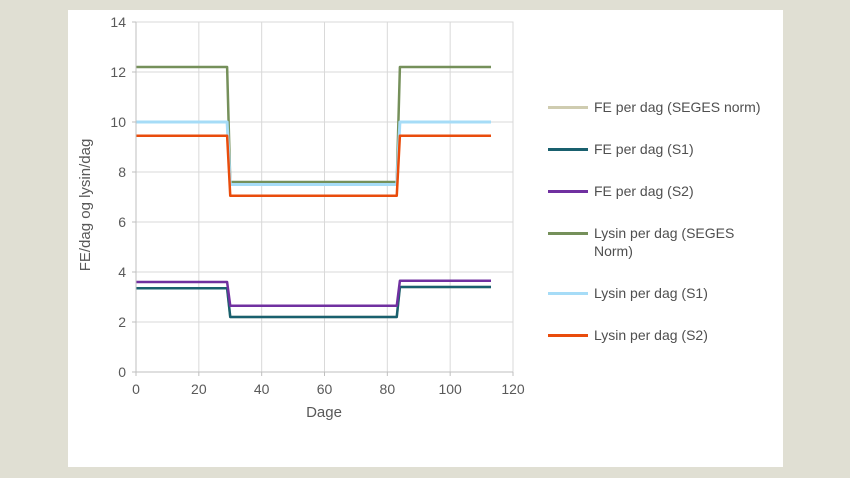 This screenshot has width=850, height=478. What do you see at coordinates (262, 389) in the screenshot?
I see `x-tick-label: 40` at bounding box center [262, 389].